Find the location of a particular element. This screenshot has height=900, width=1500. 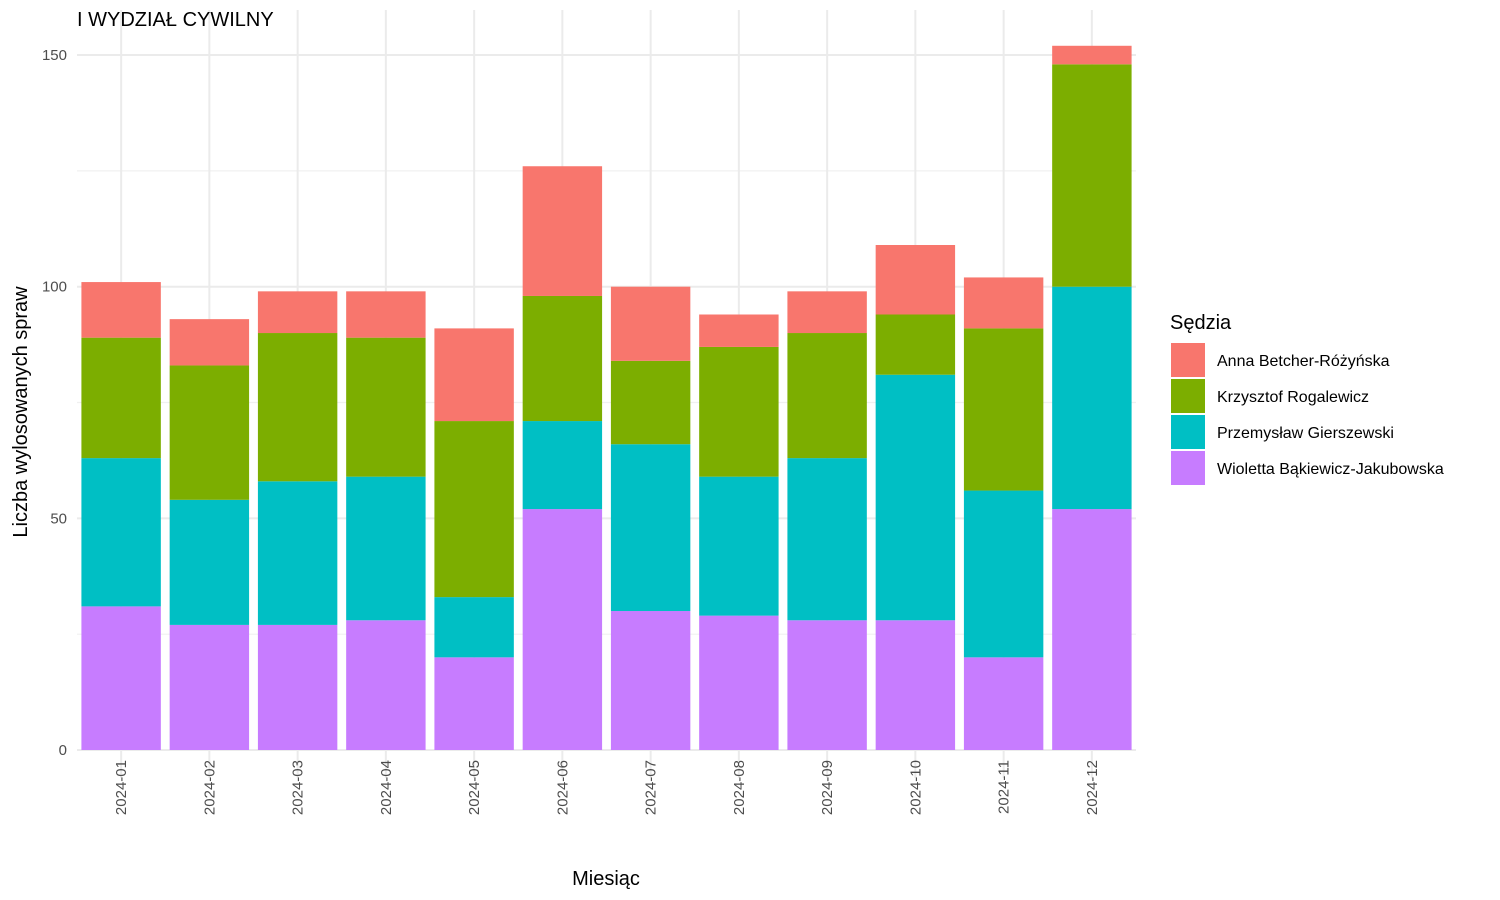

legend-title: Sędzia is located at coordinates (1201, 323).